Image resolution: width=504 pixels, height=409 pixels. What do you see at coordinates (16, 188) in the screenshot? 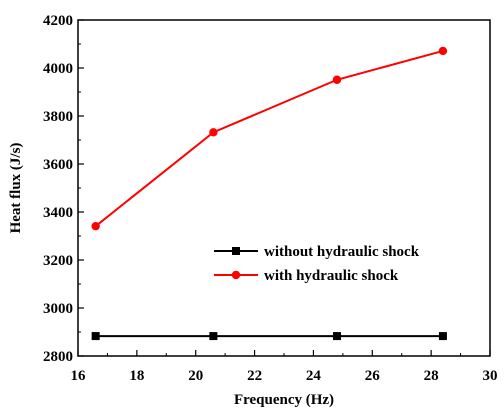
I see `y-axis-title: Heat flux (J/s)` at bounding box center [16, 188].